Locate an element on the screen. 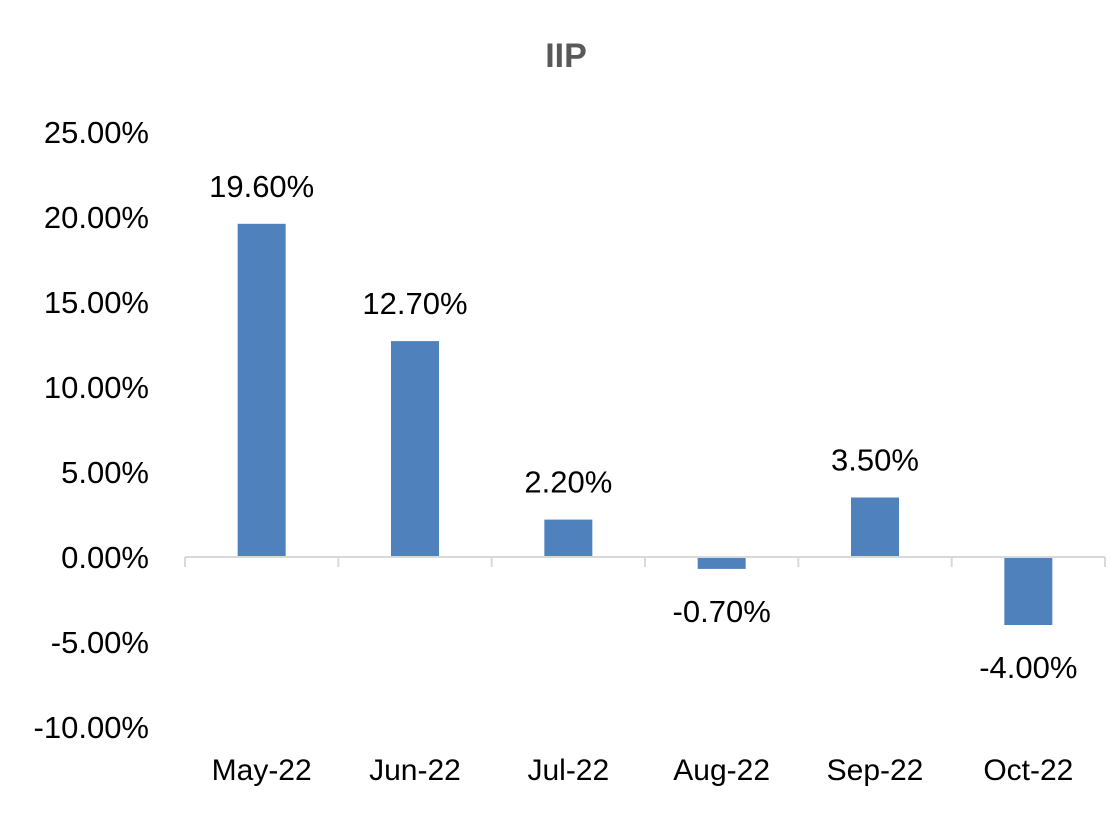 The image size is (1120, 840). chart-title: IIP is located at coordinates (566, 56).